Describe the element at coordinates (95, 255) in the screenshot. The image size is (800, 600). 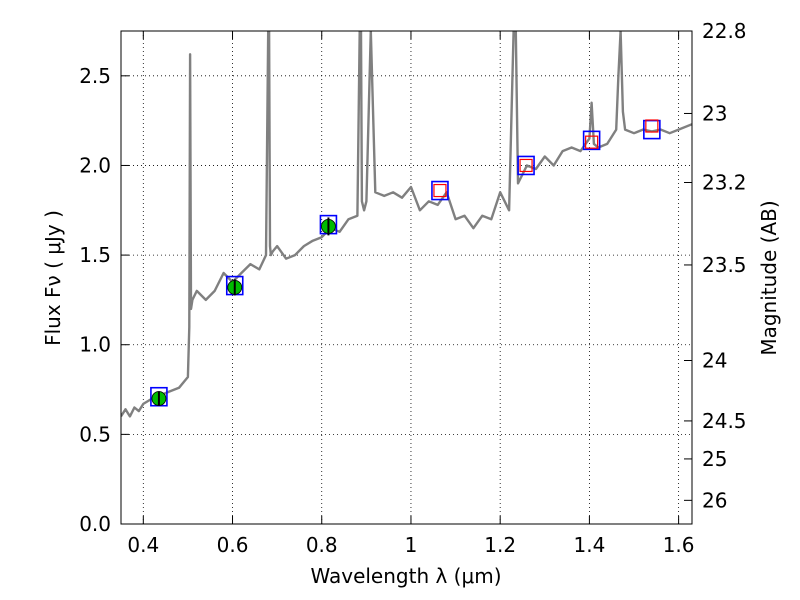
I see `y-tick-label: 1.5` at that location.